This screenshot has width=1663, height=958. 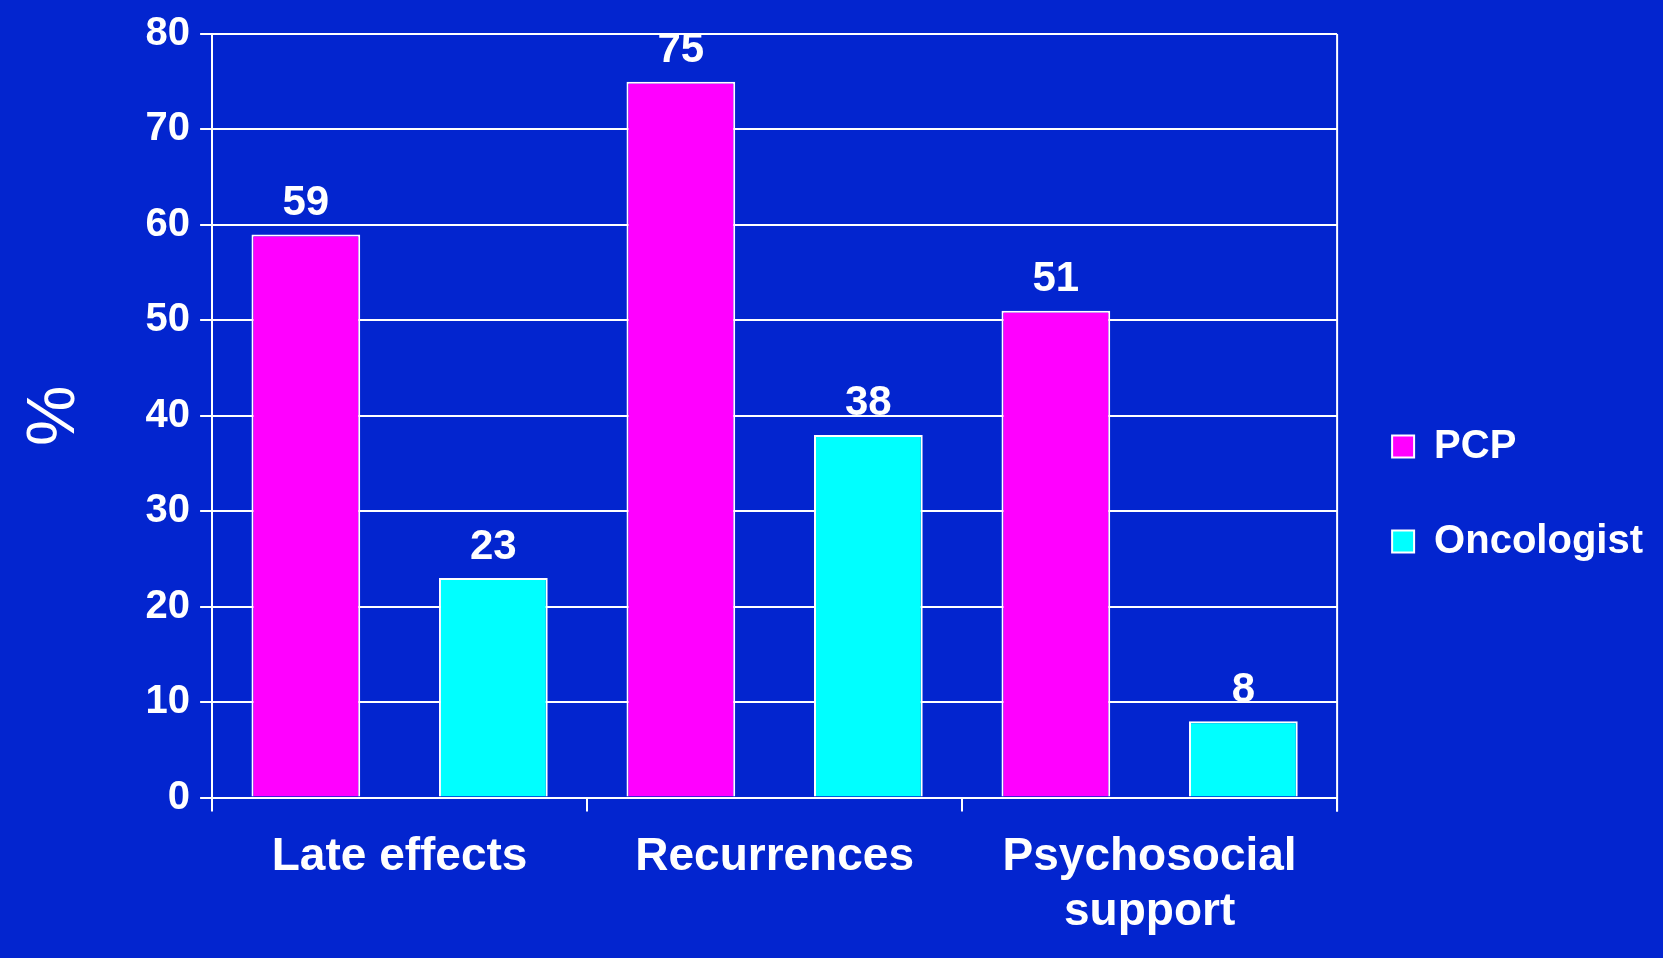 What do you see at coordinates (493, 544) in the screenshot?
I see `data-label: 23` at bounding box center [493, 544].